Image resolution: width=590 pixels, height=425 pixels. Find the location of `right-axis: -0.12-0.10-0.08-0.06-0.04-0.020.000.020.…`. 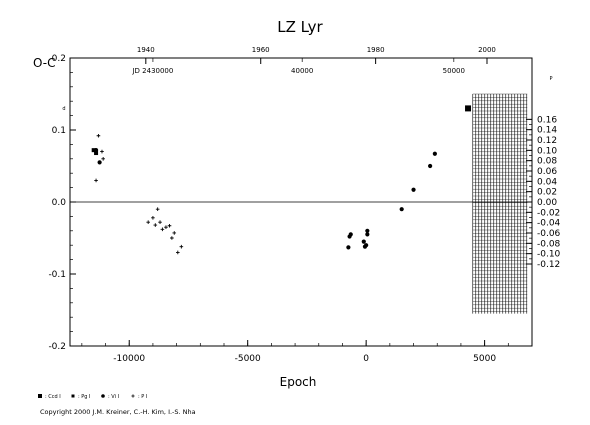

right-axis: -0.12-0.10-0.08-0.06-0.04-0.020.000.020.… is located at coordinates (543, 192).